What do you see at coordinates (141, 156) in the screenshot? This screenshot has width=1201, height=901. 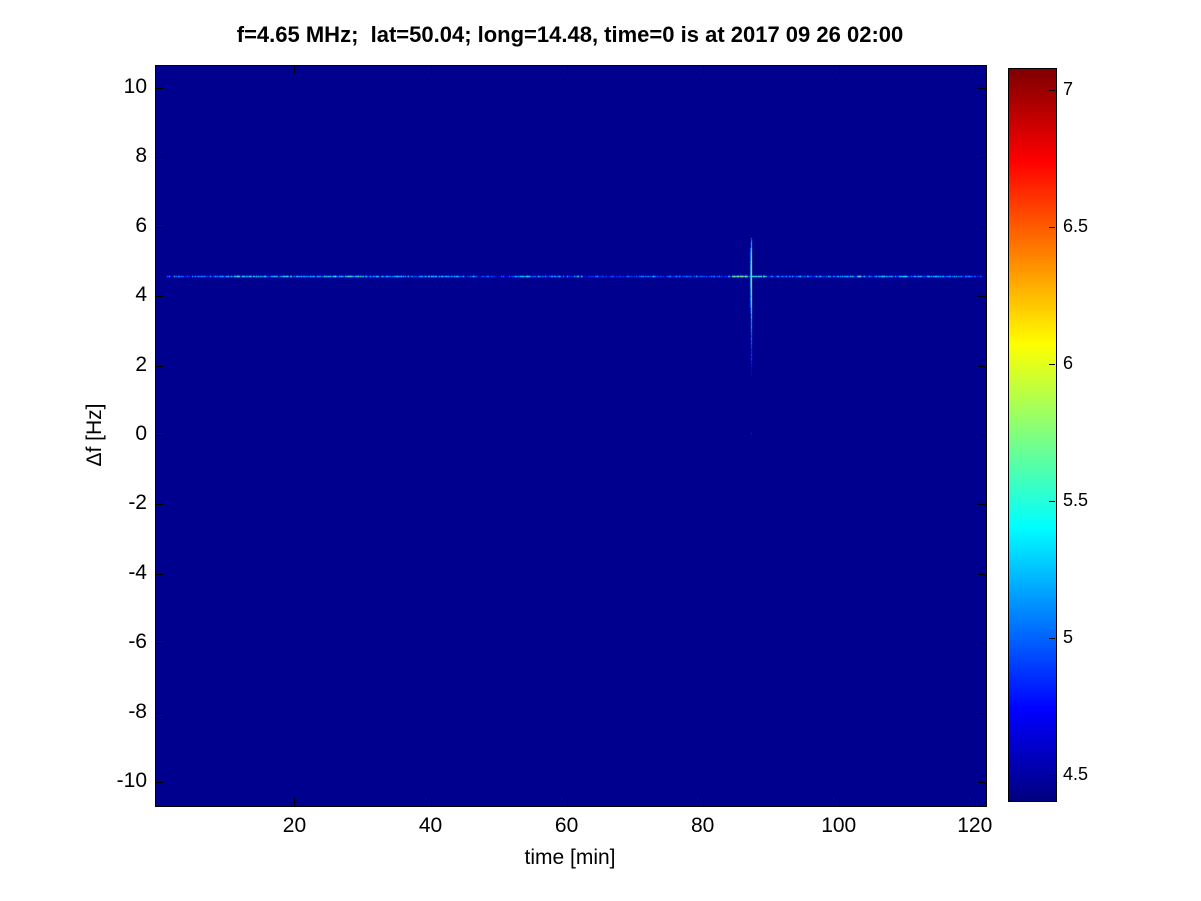 I see `y-tick-label: 8` at bounding box center [141, 156].